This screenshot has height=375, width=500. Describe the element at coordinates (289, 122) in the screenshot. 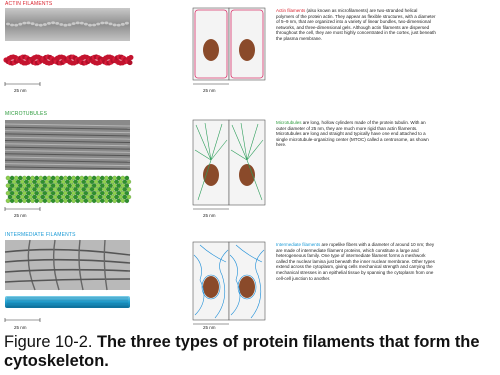

I see `term: Microtubules` at that location.